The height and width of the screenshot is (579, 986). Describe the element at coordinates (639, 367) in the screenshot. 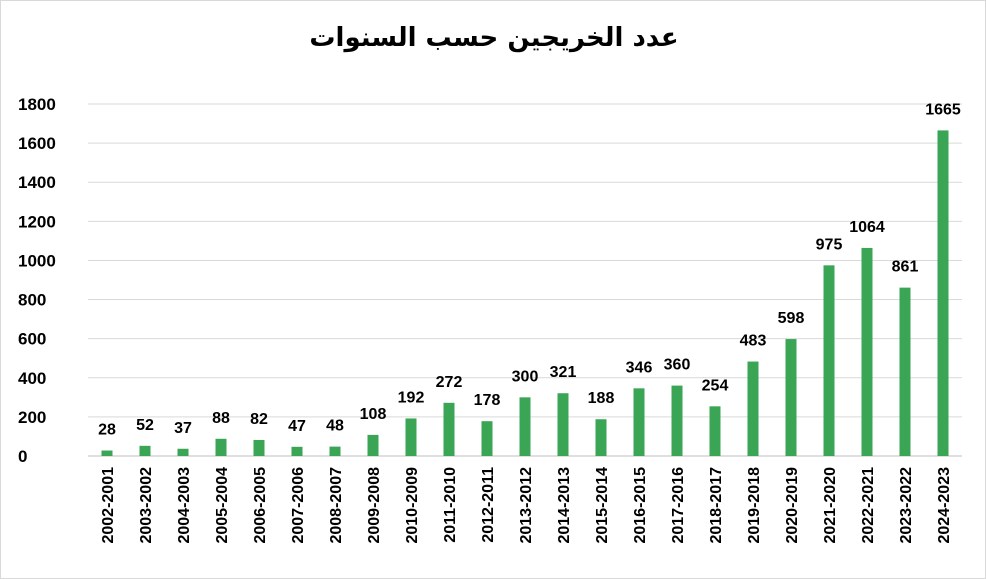

I see `data-label: 346` at that location.